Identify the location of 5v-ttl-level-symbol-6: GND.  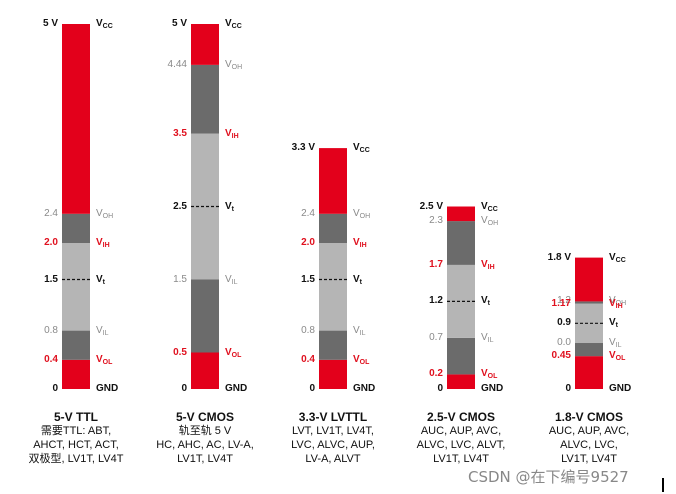
(107, 388).